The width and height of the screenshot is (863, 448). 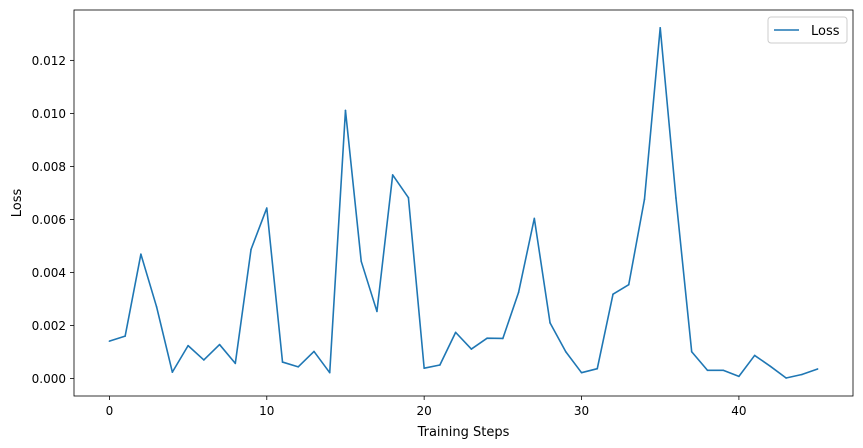 I want to click on y-tick-label: 0.010, so click(x=49, y=114).